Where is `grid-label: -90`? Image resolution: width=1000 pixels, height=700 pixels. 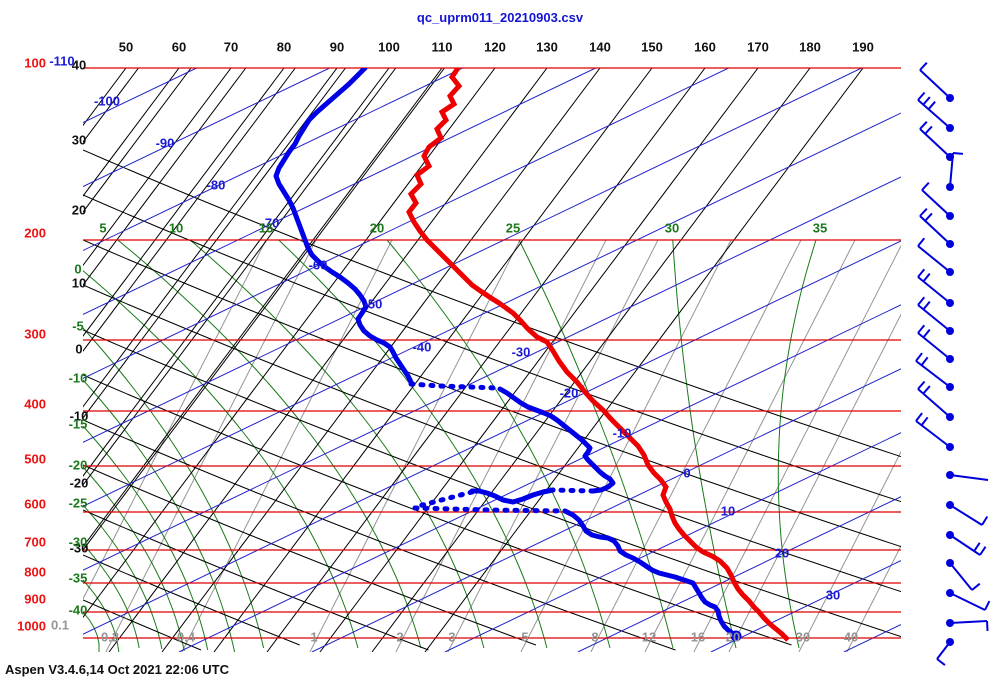 grid-label: -90 is located at coordinates (165, 143).